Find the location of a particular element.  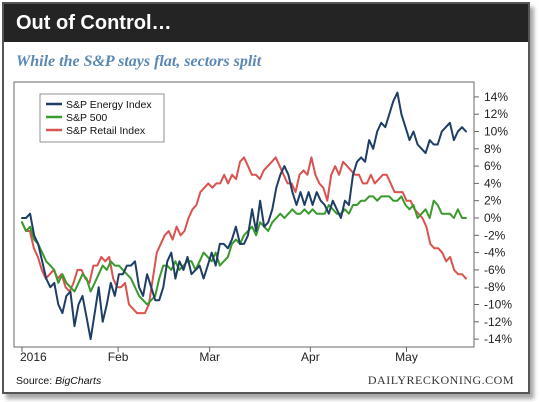

y-tick-label: 0% is located at coordinates (493, 218).